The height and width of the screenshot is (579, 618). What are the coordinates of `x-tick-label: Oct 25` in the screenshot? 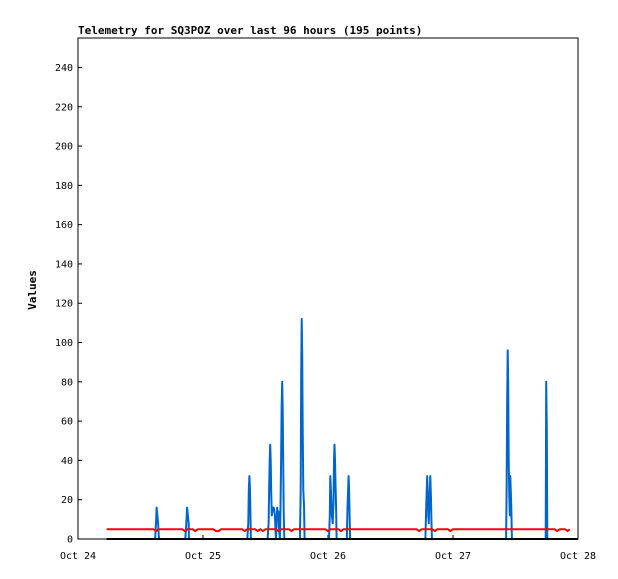 It's located at (203, 556).